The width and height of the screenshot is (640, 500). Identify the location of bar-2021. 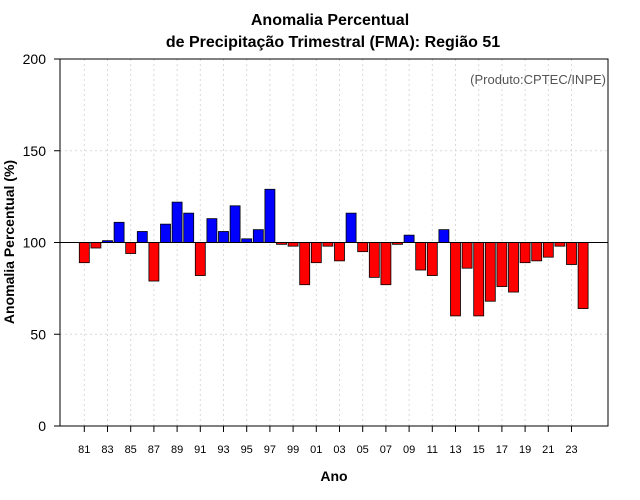
(548, 250).